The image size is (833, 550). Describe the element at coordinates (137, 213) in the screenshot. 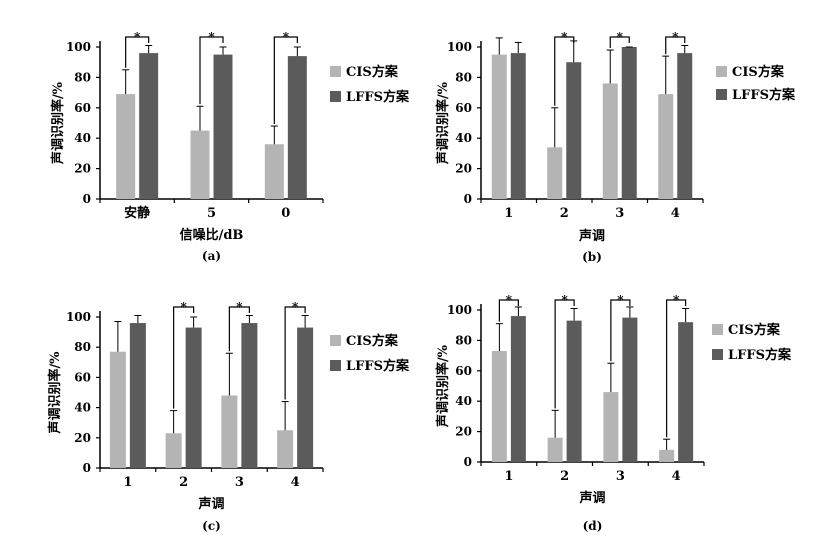

I see `x-tick-label: 安静` at that location.